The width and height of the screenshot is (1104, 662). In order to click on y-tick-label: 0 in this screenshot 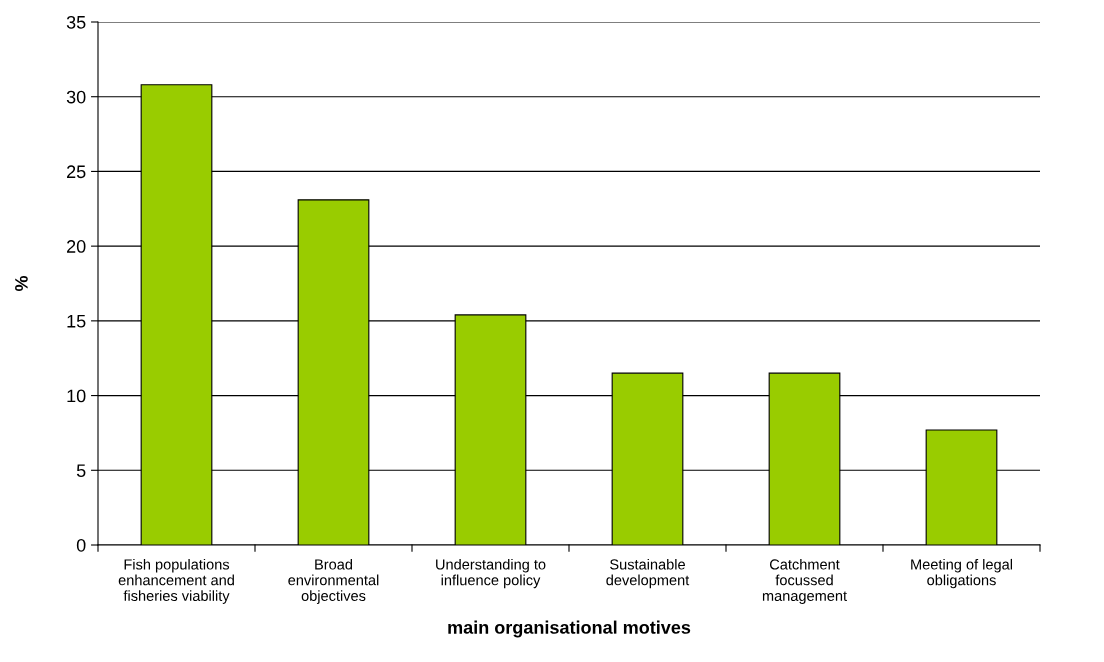, I will do `click(81, 545)`.